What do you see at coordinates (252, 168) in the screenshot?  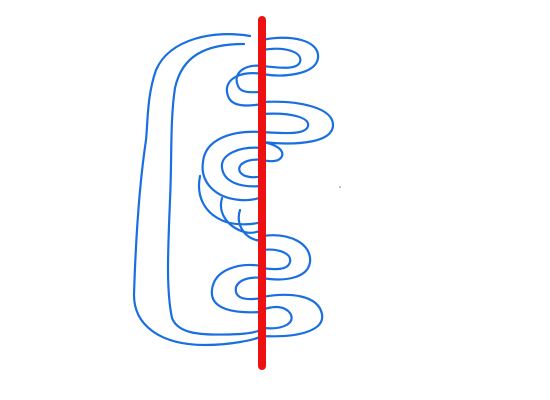 I see `middle-spiral-core-stroke` at bounding box center [252, 168].